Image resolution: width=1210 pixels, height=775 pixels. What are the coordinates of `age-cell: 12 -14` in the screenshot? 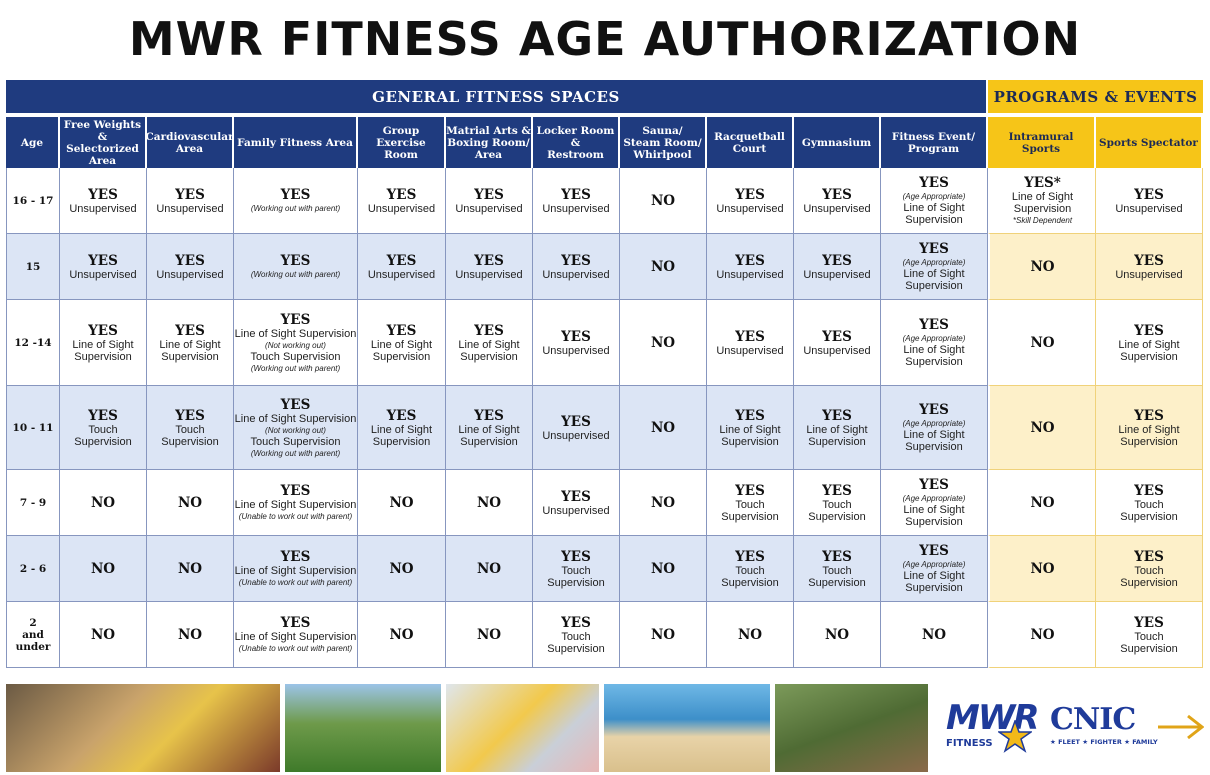 It's located at (33, 343).